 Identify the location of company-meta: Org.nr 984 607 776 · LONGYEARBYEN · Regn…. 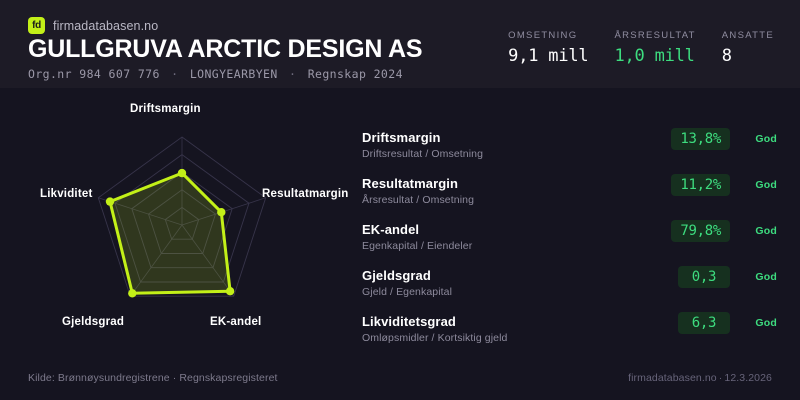
(215, 74).